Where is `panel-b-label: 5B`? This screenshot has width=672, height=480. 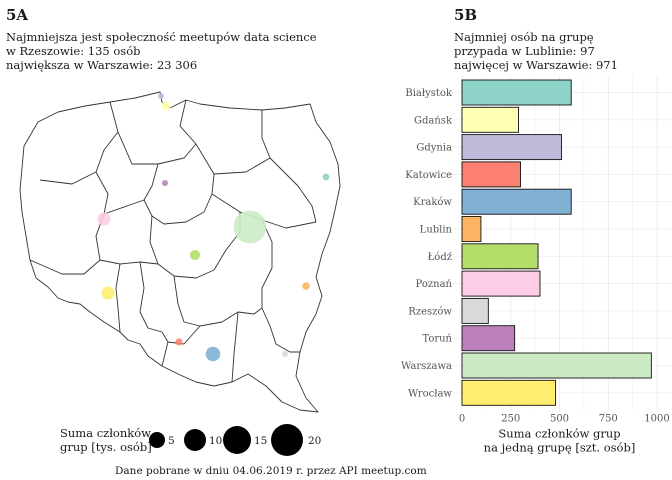 panel-b-label: 5B is located at coordinates (466, 15).